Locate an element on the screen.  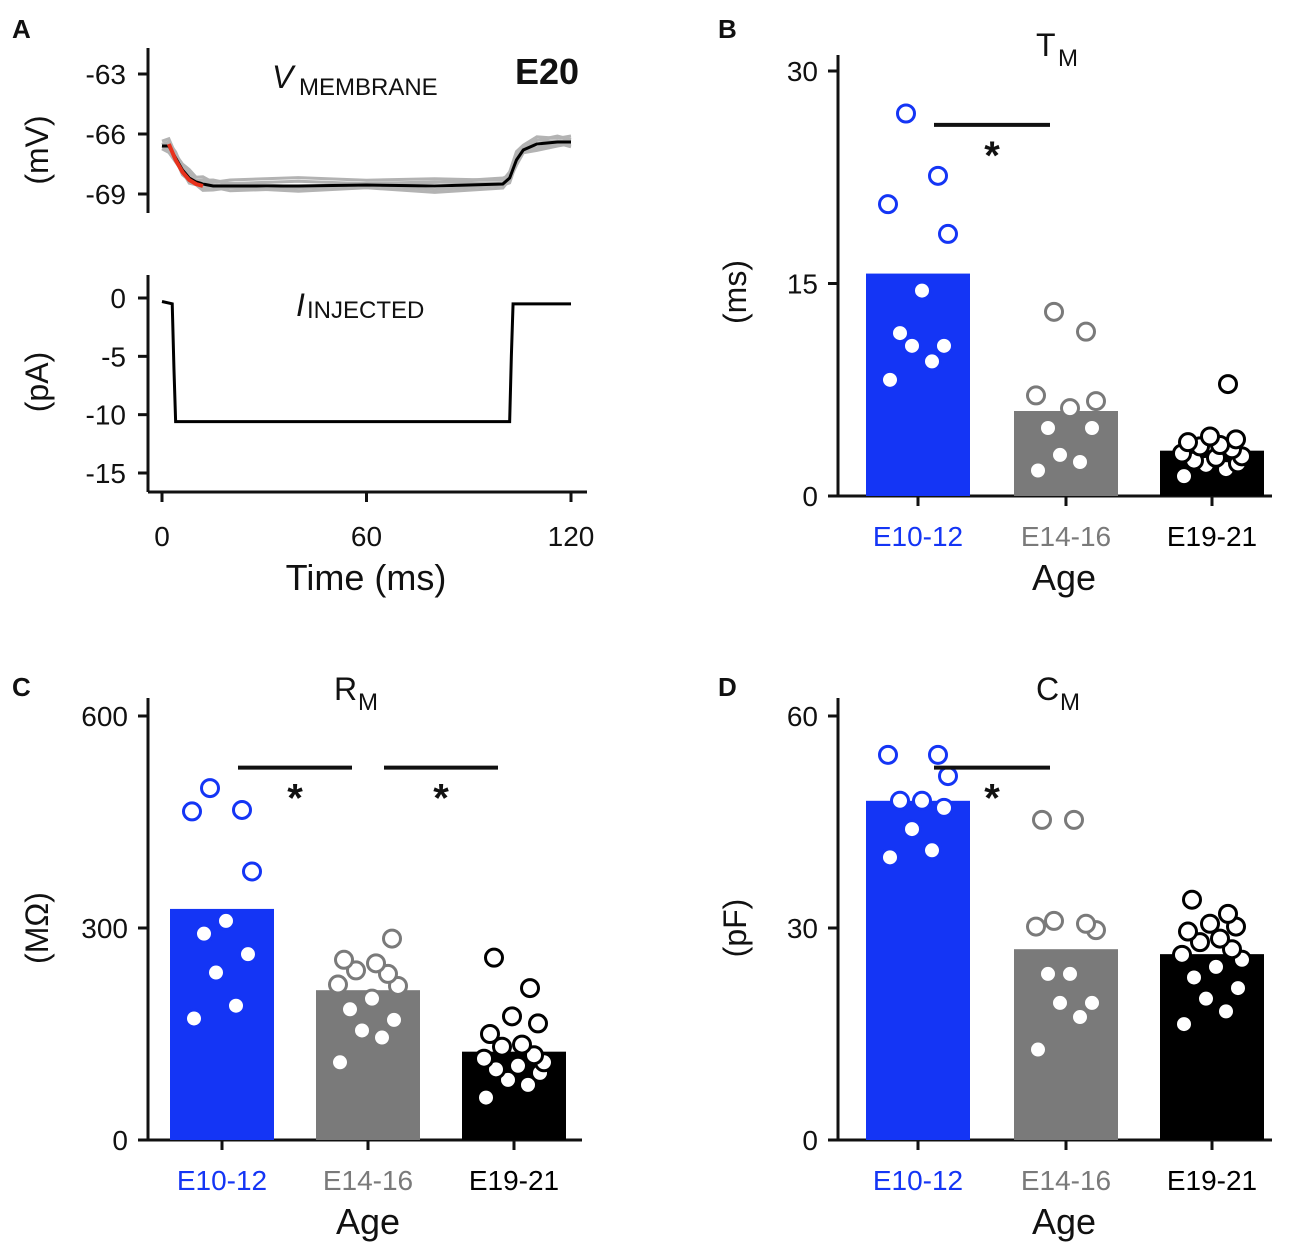
voltage-title: V is located at coordinates (284, 77).